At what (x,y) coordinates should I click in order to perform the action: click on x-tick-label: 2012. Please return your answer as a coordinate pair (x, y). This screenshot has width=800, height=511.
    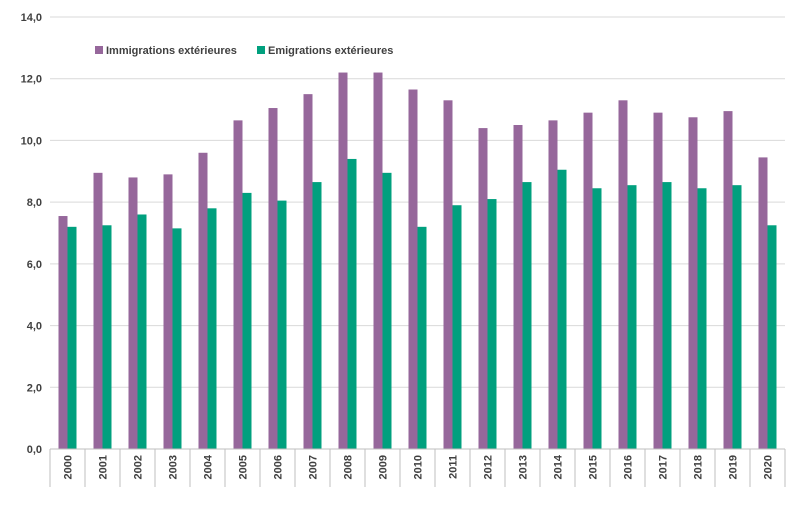
    Looking at the image, I should click on (489, 467).